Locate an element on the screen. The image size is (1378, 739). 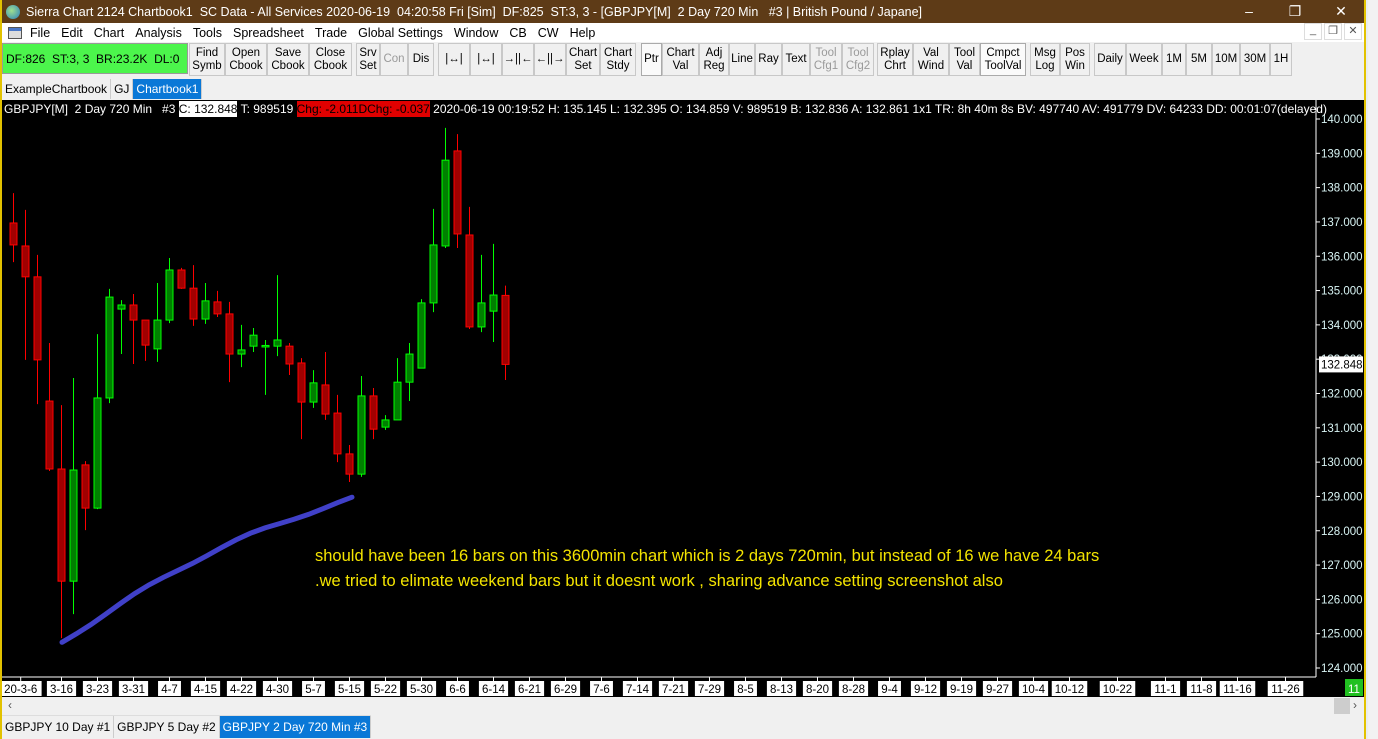
mdi-minimize-button: _ is located at coordinates (1313, 31).